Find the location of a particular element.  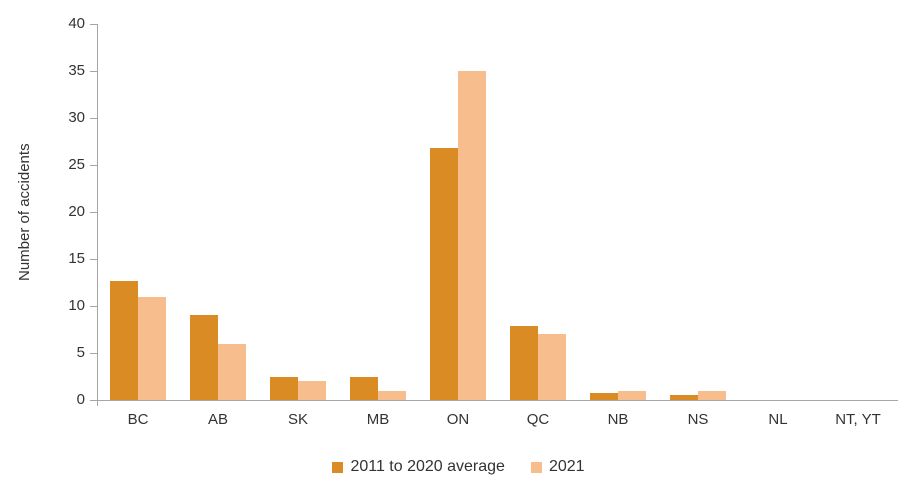

y-tick-label: 5 is located at coordinates (80, 352).